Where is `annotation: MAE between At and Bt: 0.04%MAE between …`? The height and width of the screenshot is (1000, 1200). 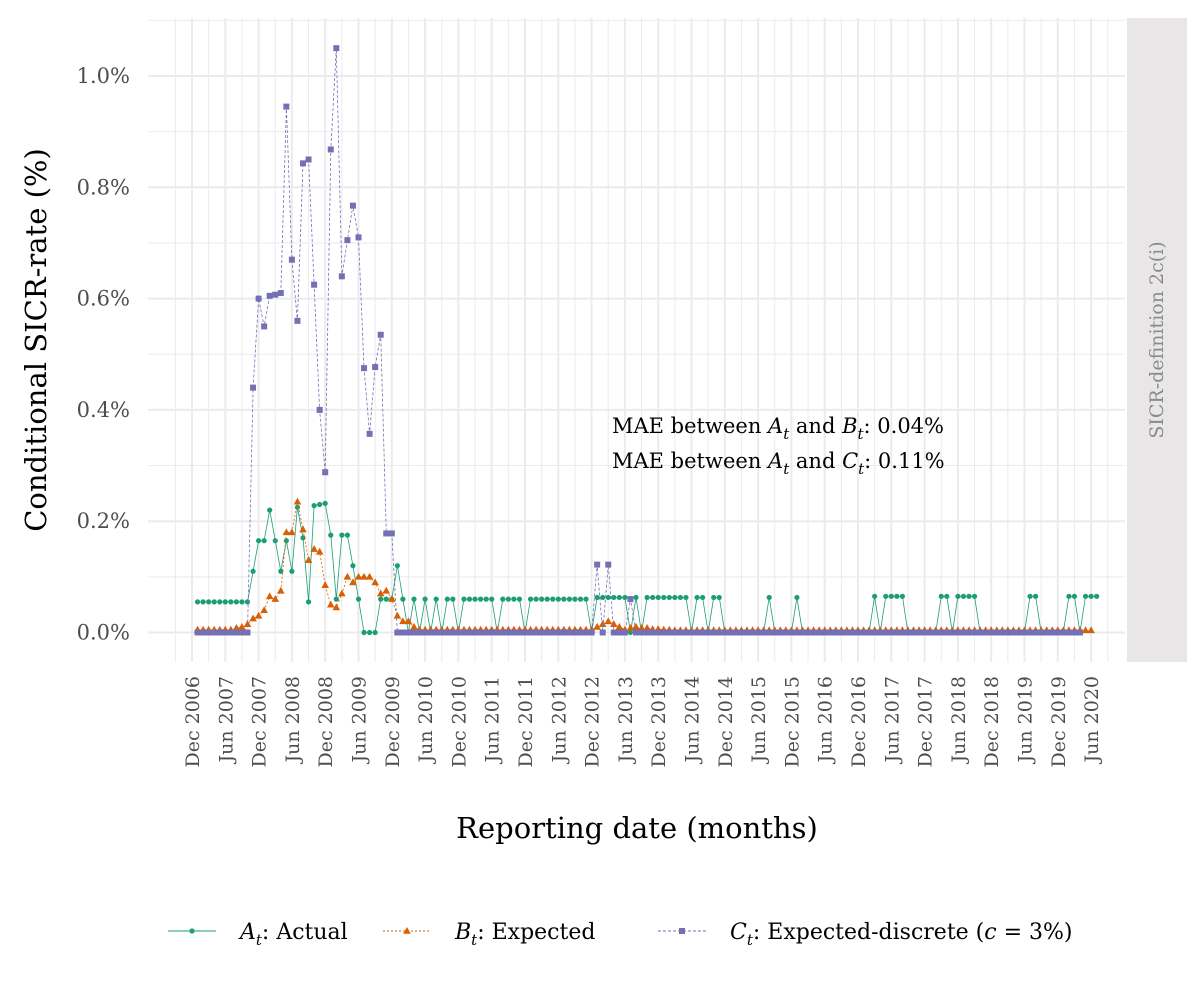
annotation: MAE between At and Bt: 0.04%MAE between … is located at coordinates (778, 446).